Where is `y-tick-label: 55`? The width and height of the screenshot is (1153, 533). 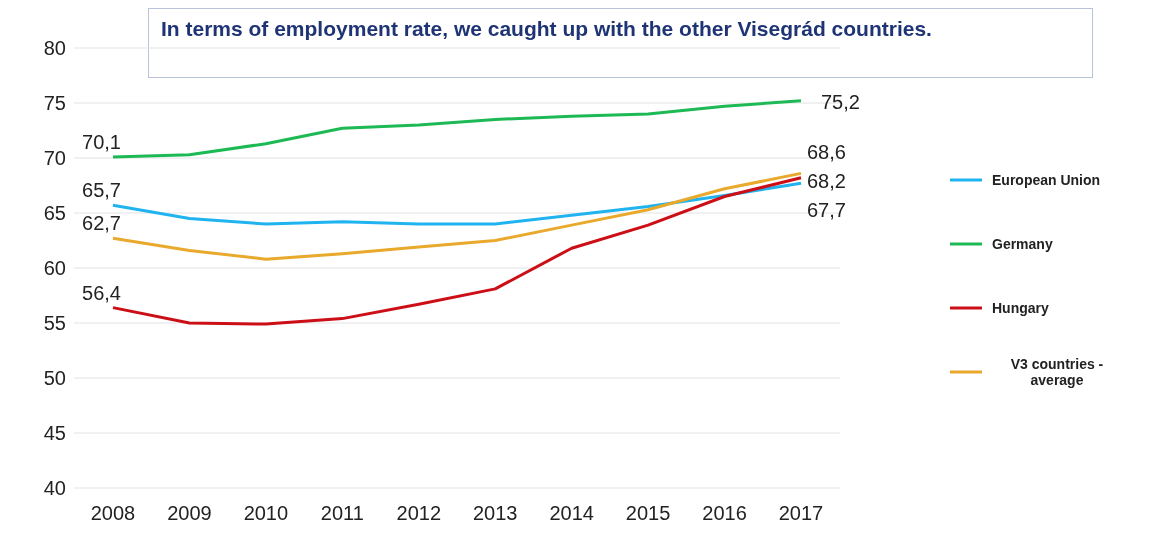 y-tick-label: 55 is located at coordinates (54, 323).